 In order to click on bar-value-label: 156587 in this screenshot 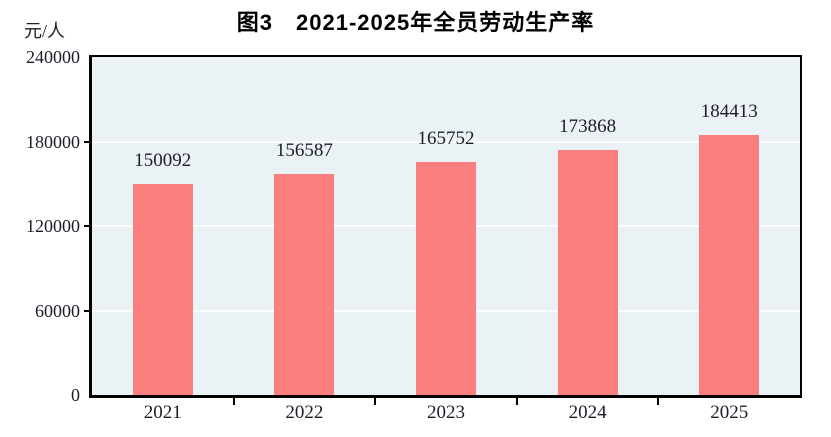, I will do `click(304, 151)`.